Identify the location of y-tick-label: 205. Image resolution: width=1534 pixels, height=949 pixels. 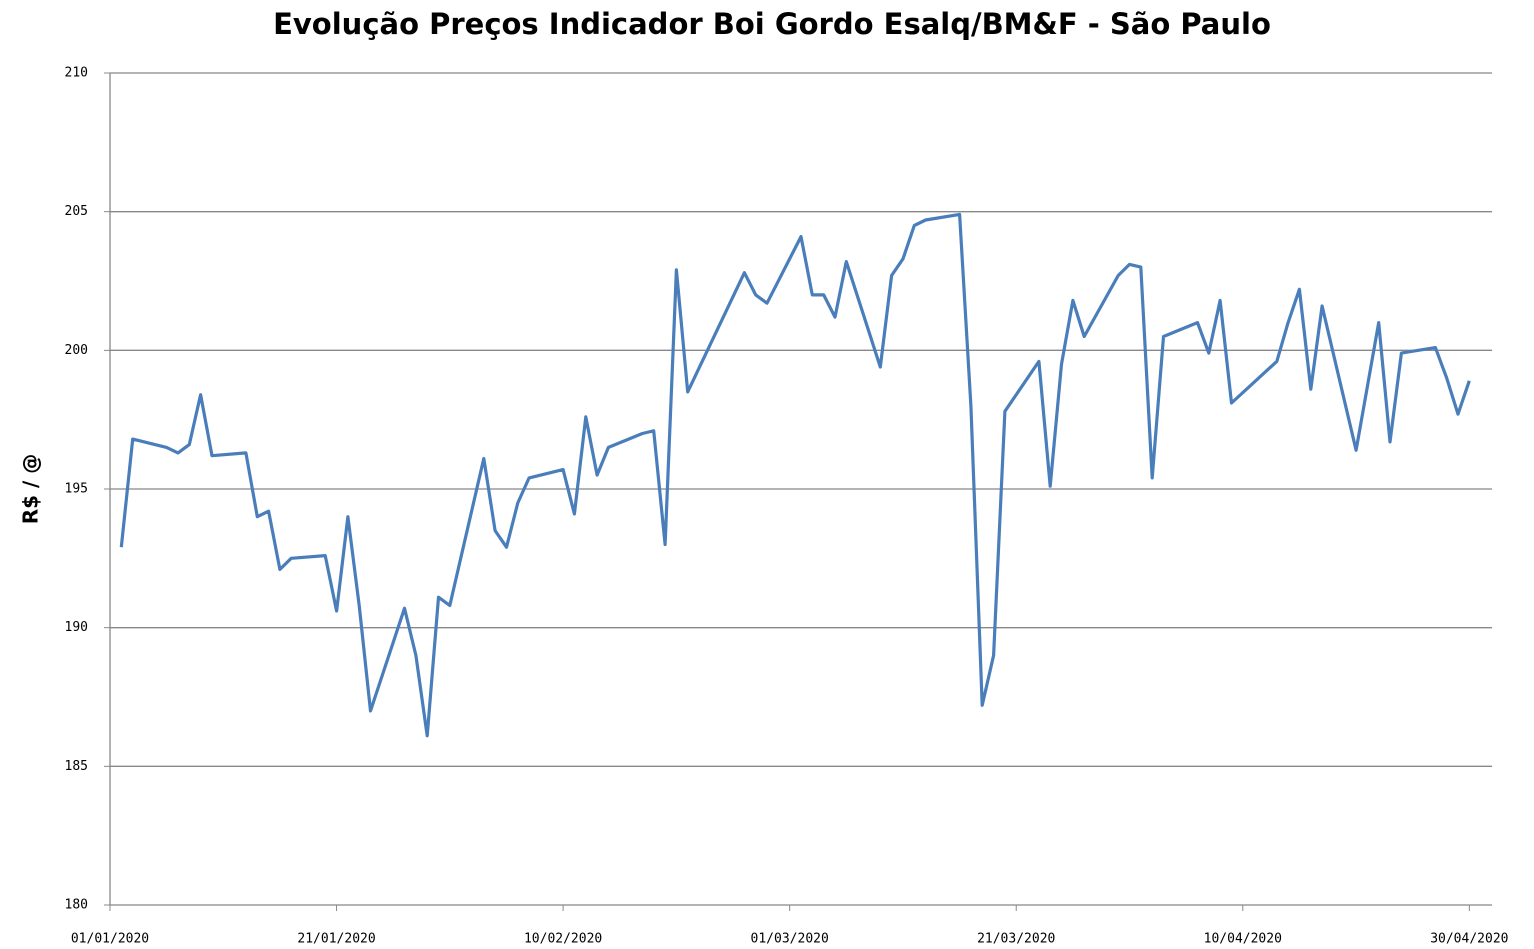
(76, 211).